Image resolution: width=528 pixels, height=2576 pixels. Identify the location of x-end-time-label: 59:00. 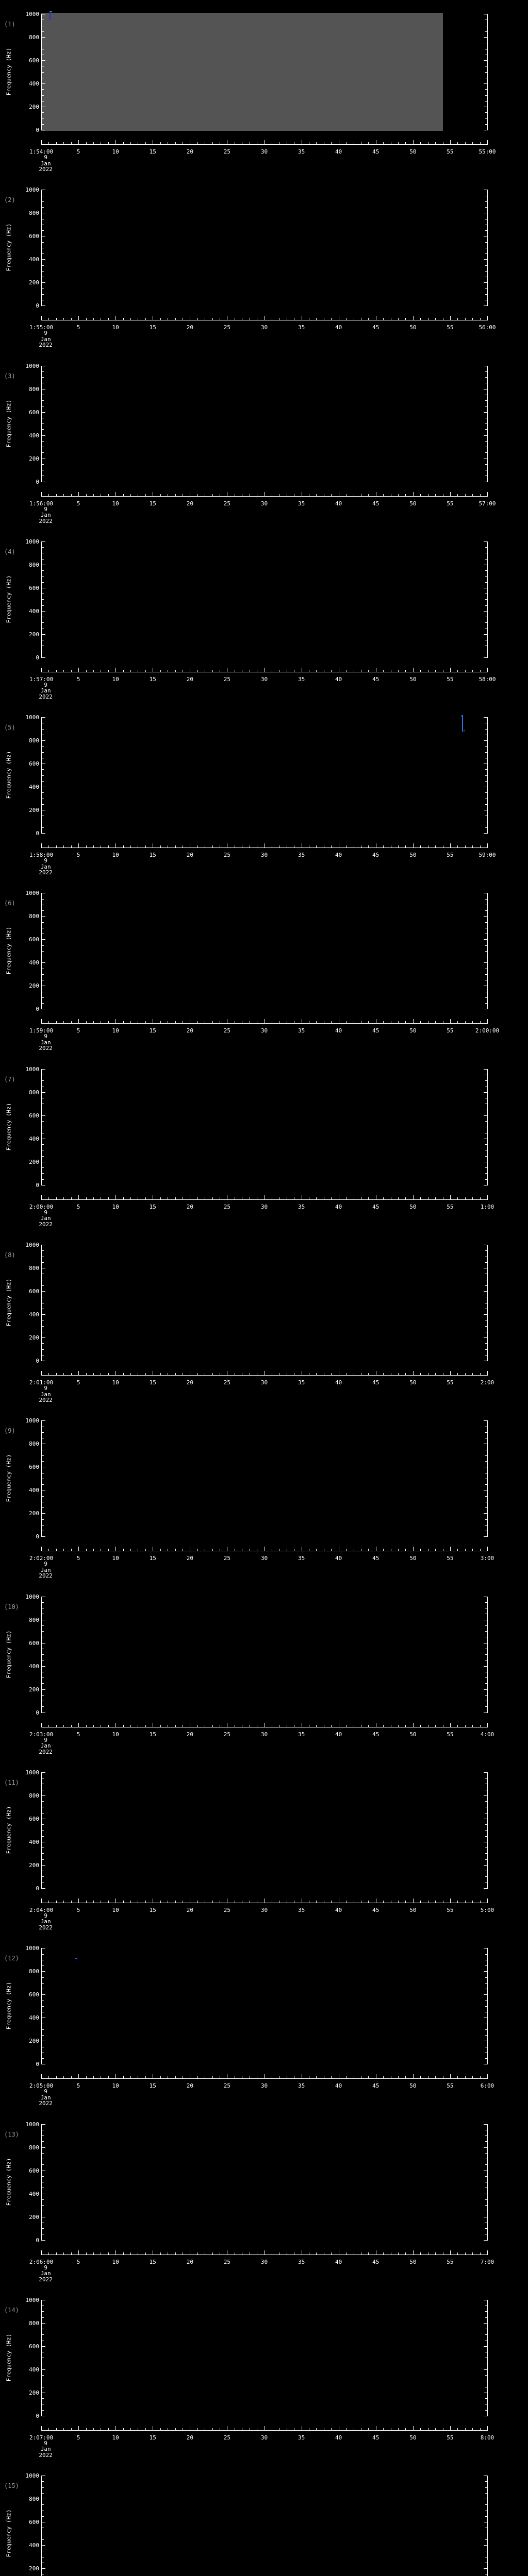
(487, 856).